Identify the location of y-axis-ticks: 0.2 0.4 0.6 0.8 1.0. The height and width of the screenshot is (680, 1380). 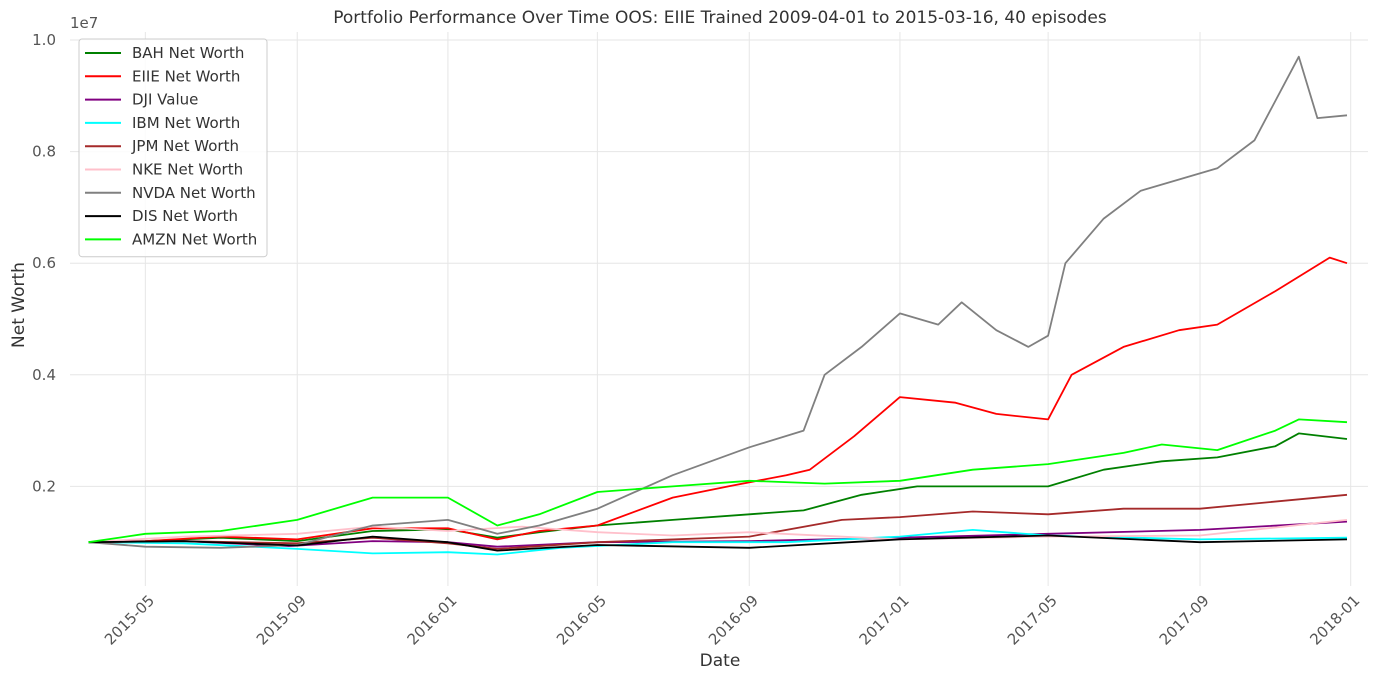
(44, 263).